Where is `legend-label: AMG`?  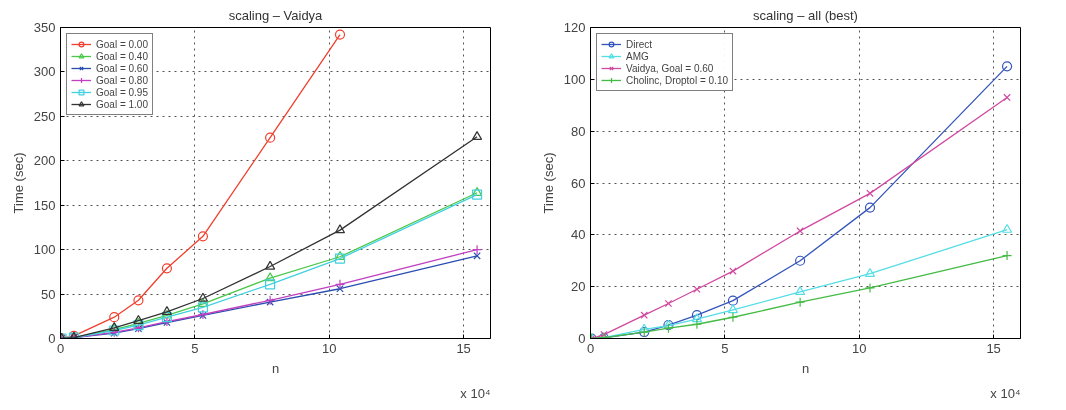
legend-label: AMG is located at coordinates (637, 56).